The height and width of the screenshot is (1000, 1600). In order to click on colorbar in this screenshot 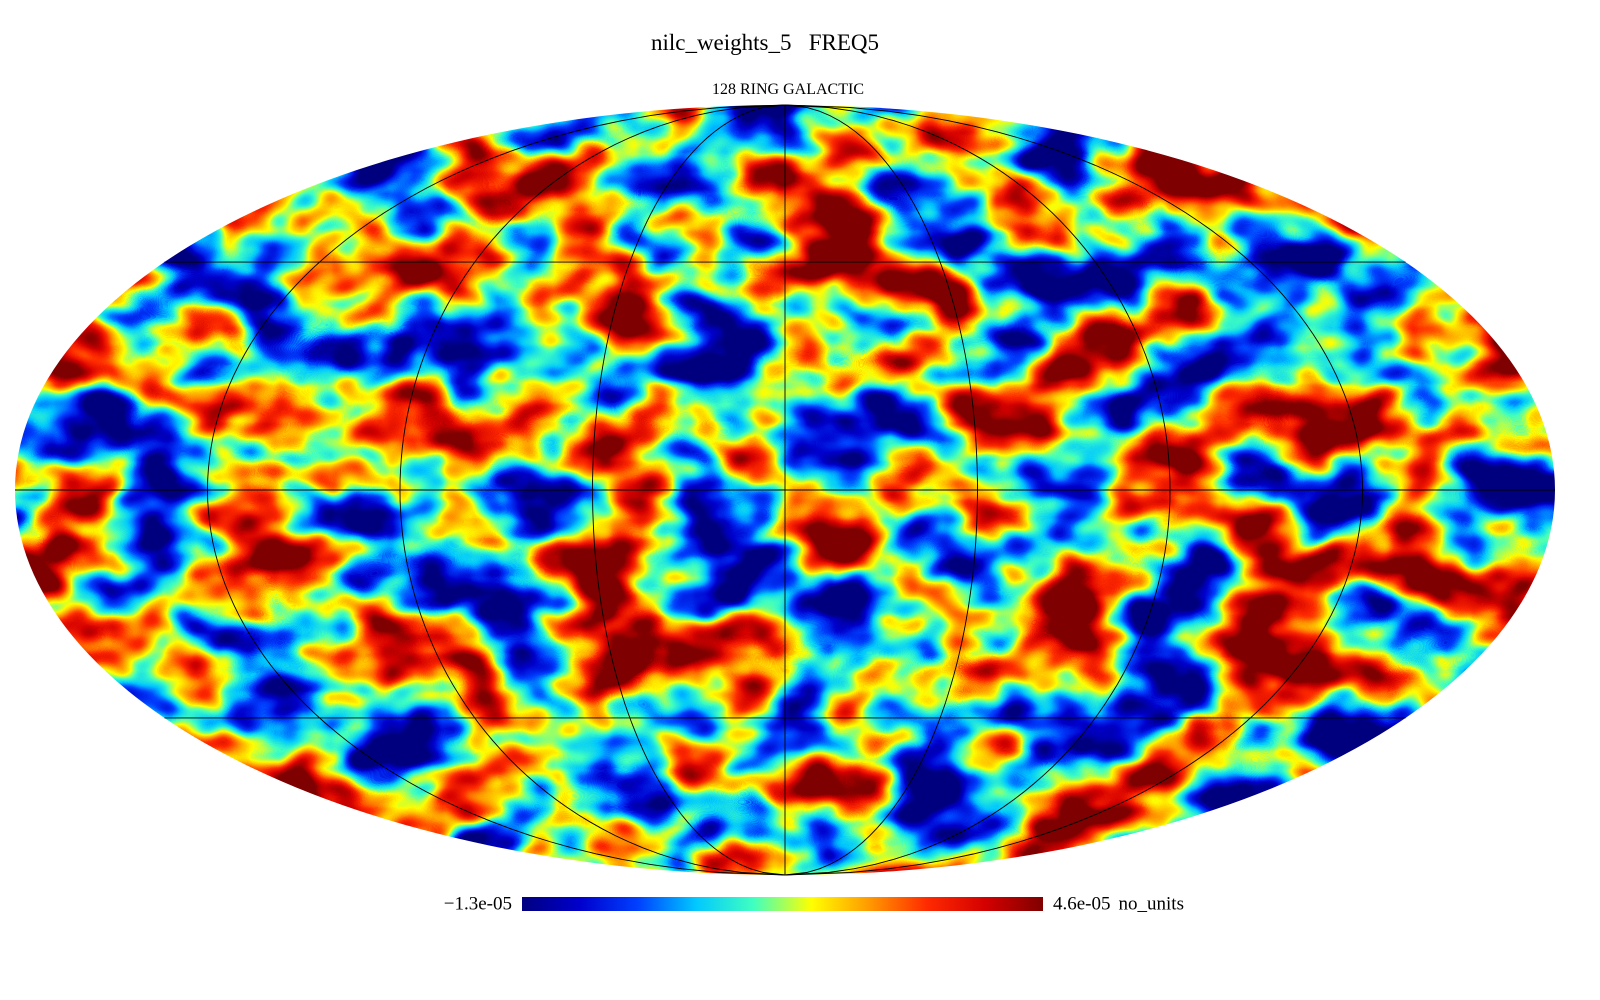, I will do `click(782, 904)`.